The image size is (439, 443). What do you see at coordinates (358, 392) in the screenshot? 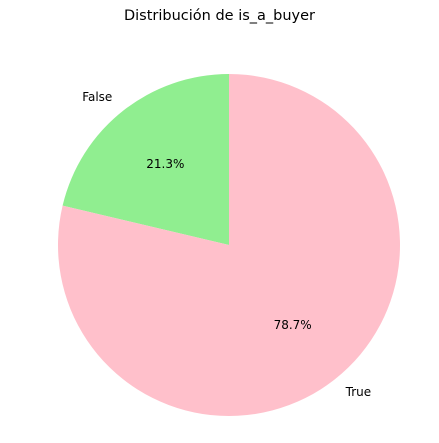
I see `slice-label-true: True` at bounding box center [358, 392].